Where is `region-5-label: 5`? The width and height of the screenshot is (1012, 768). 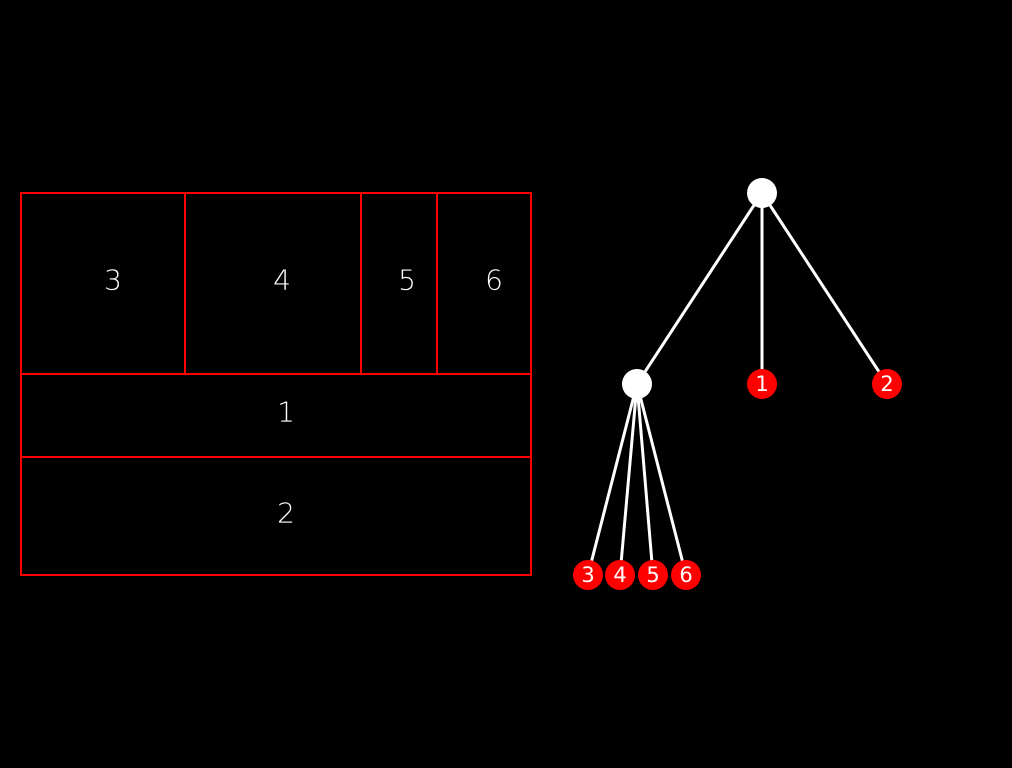
region-5-label: 5 is located at coordinates (407, 280).